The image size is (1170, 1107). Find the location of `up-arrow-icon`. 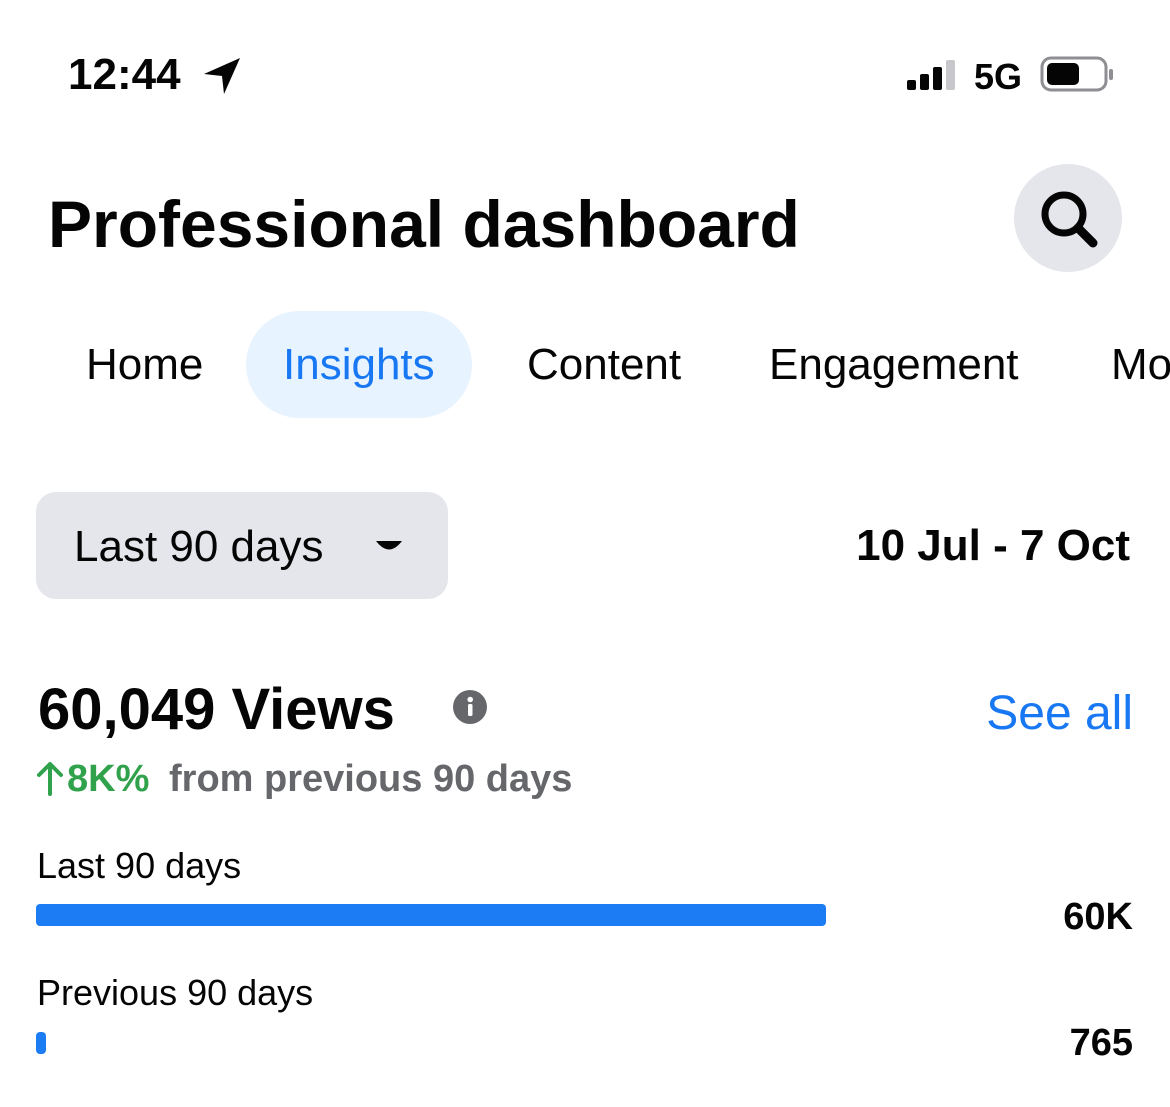

up-arrow-icon is located at coordinates (50, 779).